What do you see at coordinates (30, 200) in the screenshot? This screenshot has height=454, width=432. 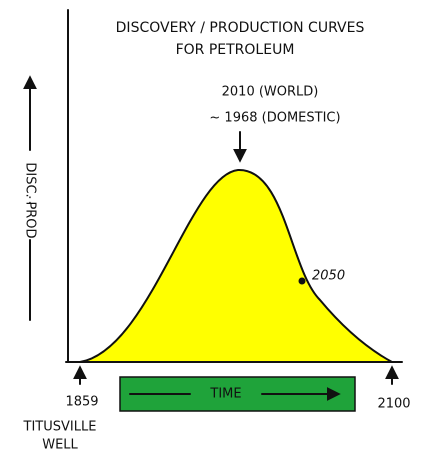 I see `y-label-middle: :` at bounding box center [30, 200].